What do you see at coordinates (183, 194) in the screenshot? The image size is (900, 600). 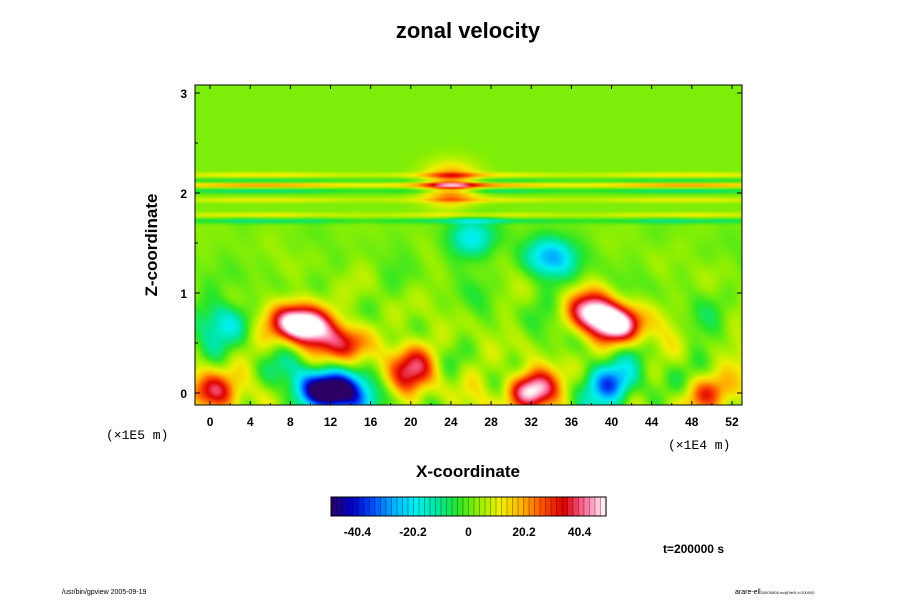 I see `y-tick-label: 2` at bounding box center [183, 194].